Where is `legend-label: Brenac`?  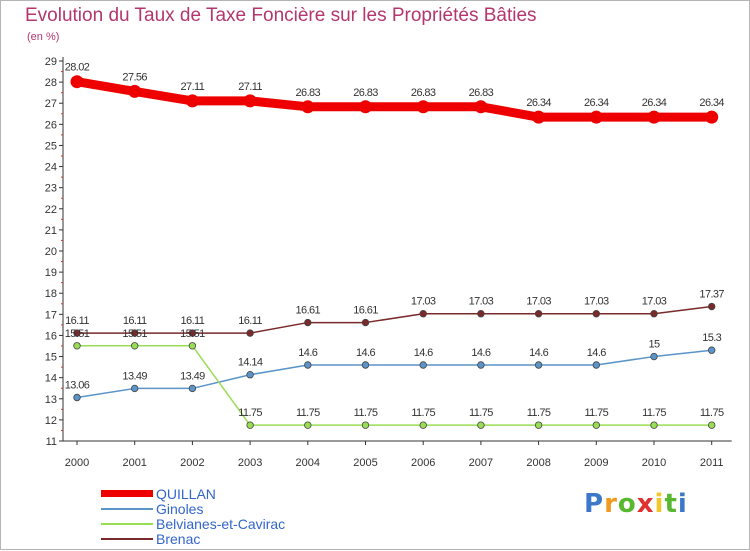 legend-label: Brenac is located at coordinates (178, 539).